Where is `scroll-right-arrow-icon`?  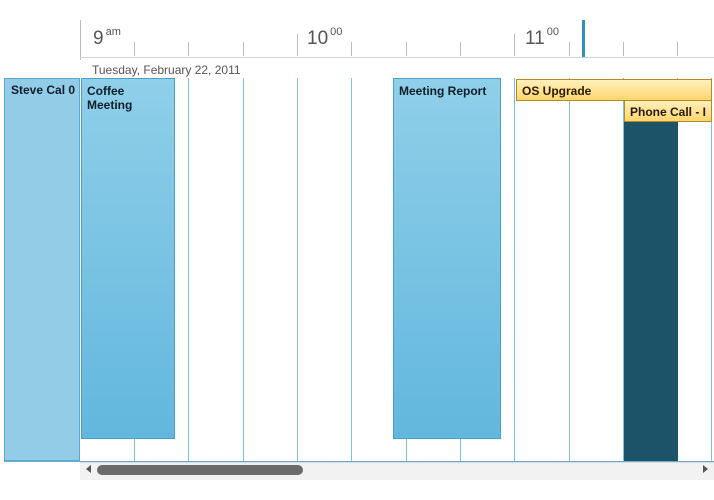 scroll-right-arrow-icon is located at coordinates (705, 469).